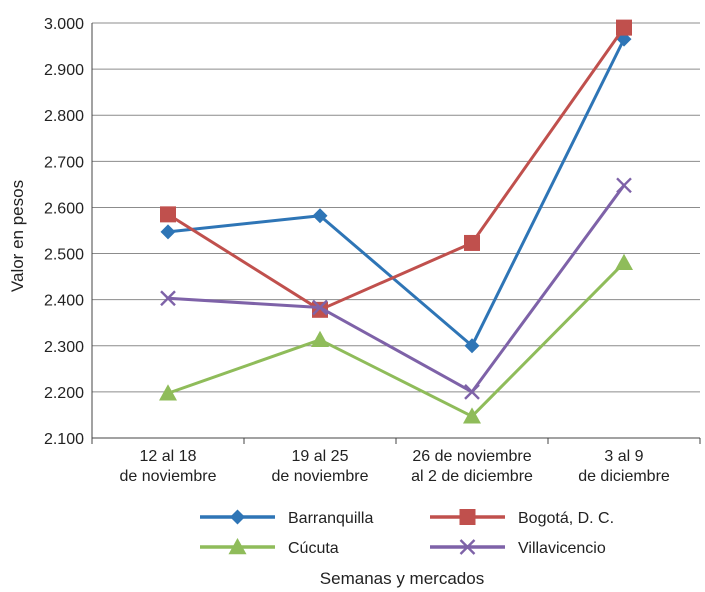 The width and height of the screenshot is (705, 592). Describe the element at coordinates (566, 518) in the screenshot. I see `legend-label: Bogotá, D. C.` at that location.